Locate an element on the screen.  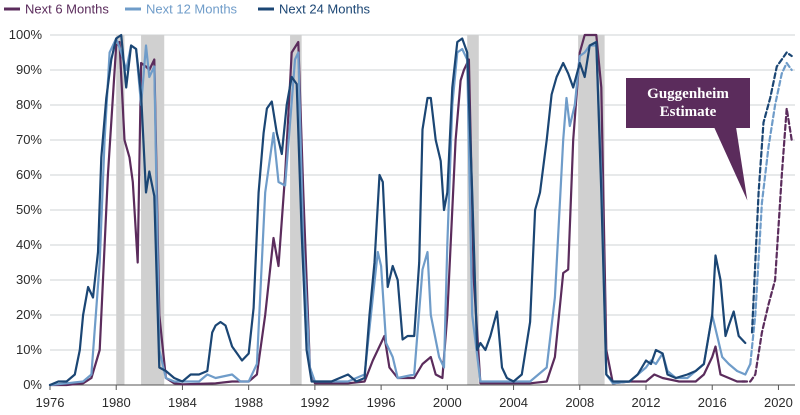
y-tick-label-90: 90% is located at coordinates (29, 69).